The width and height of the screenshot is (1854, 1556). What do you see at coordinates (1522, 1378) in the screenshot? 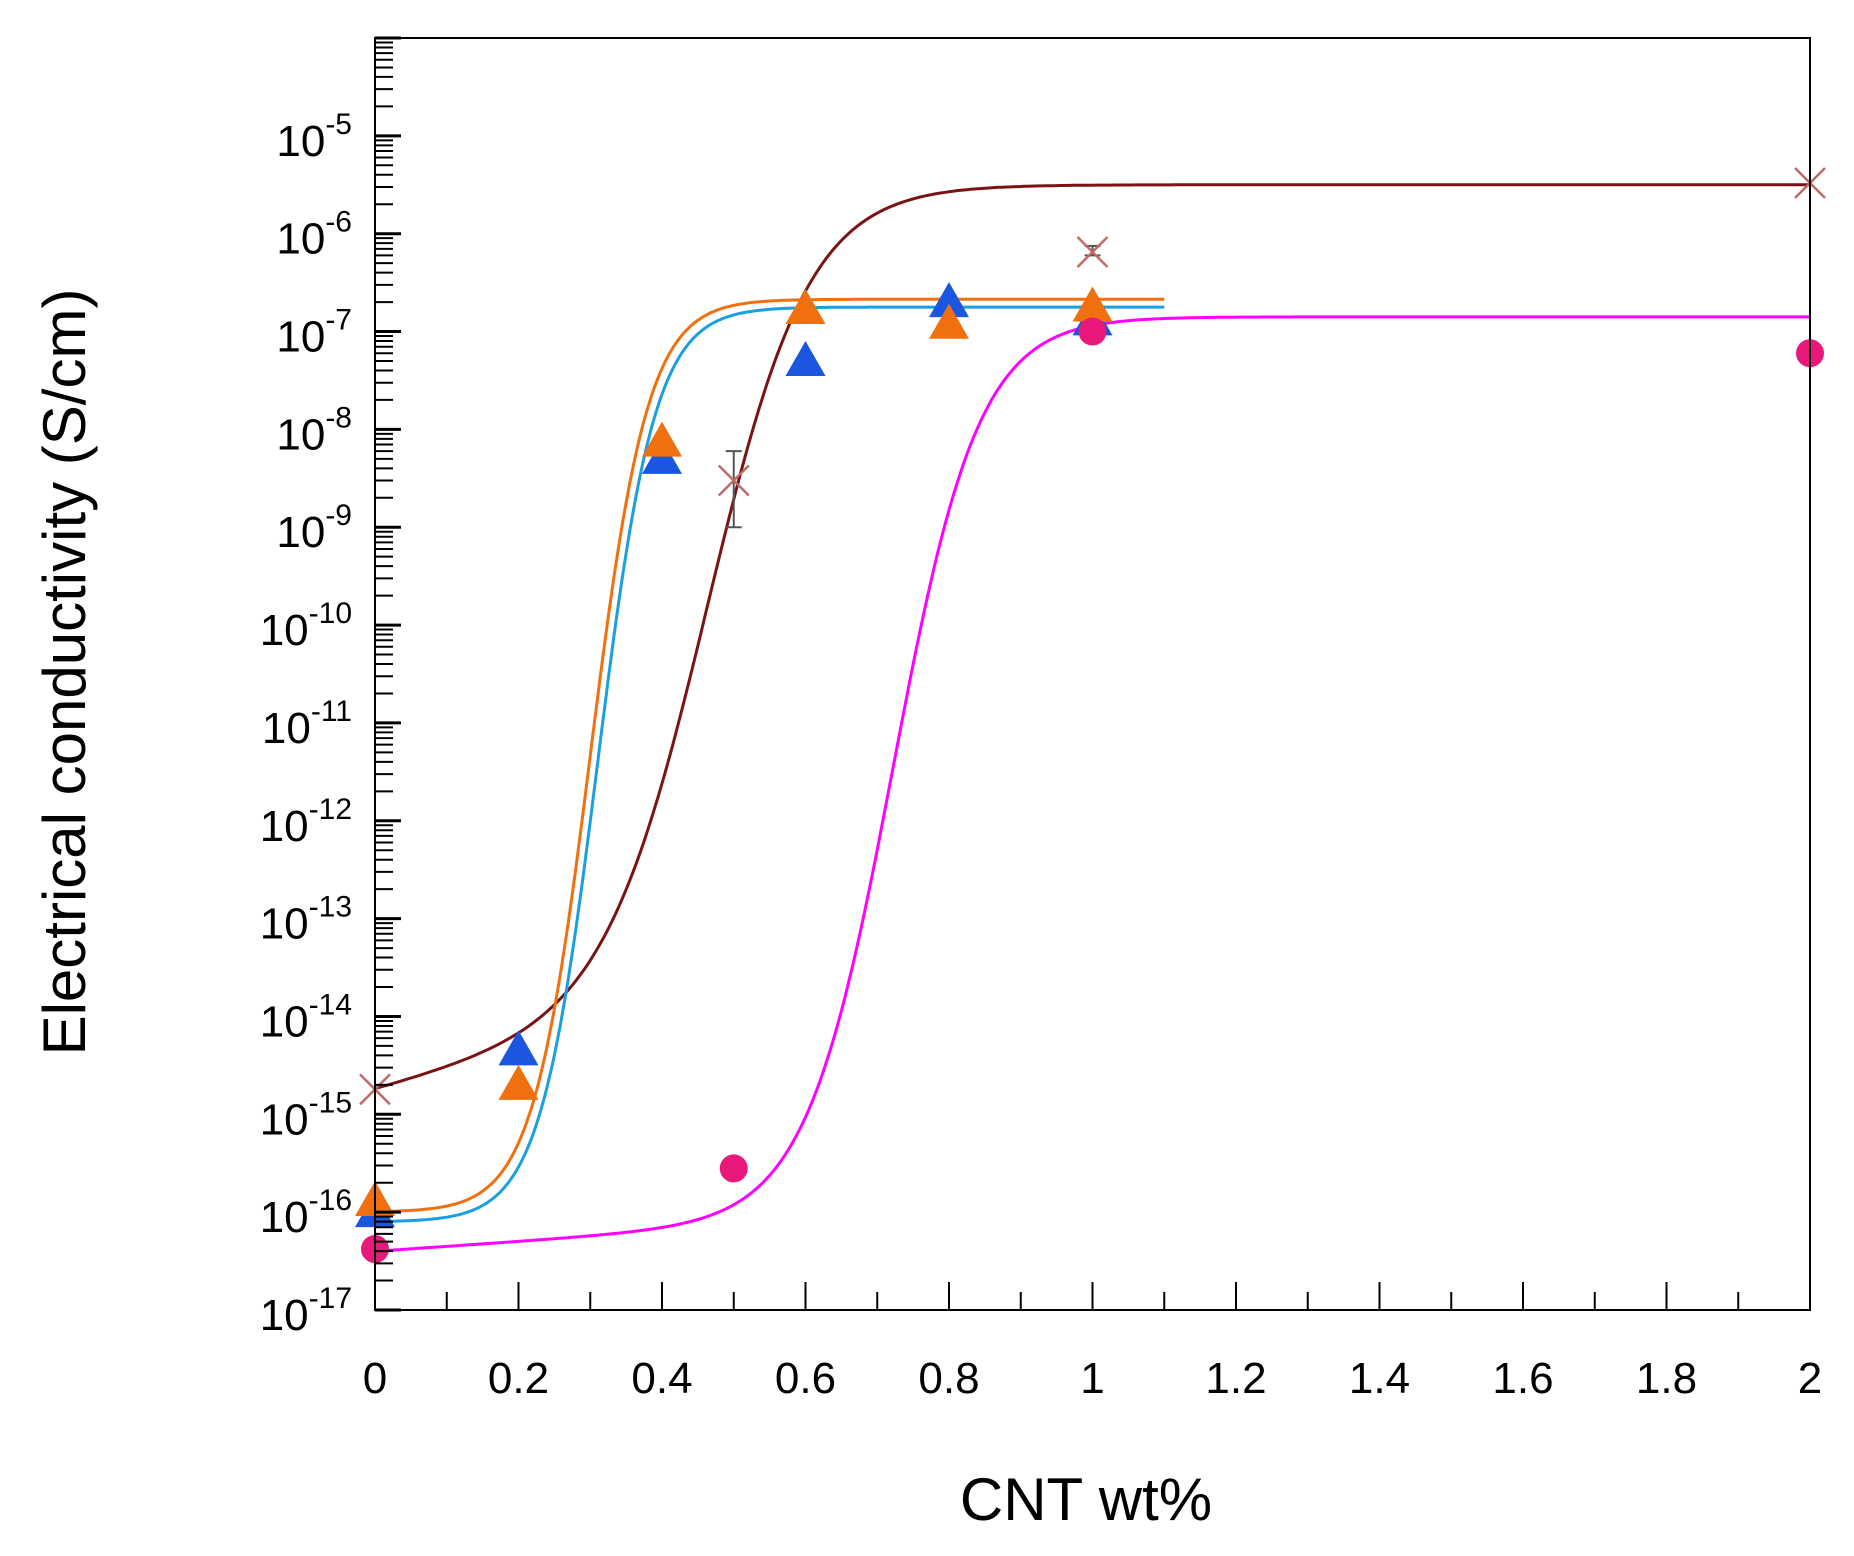
I see `x-tick-label: 1.6` at bounding box center [1522, 1378].